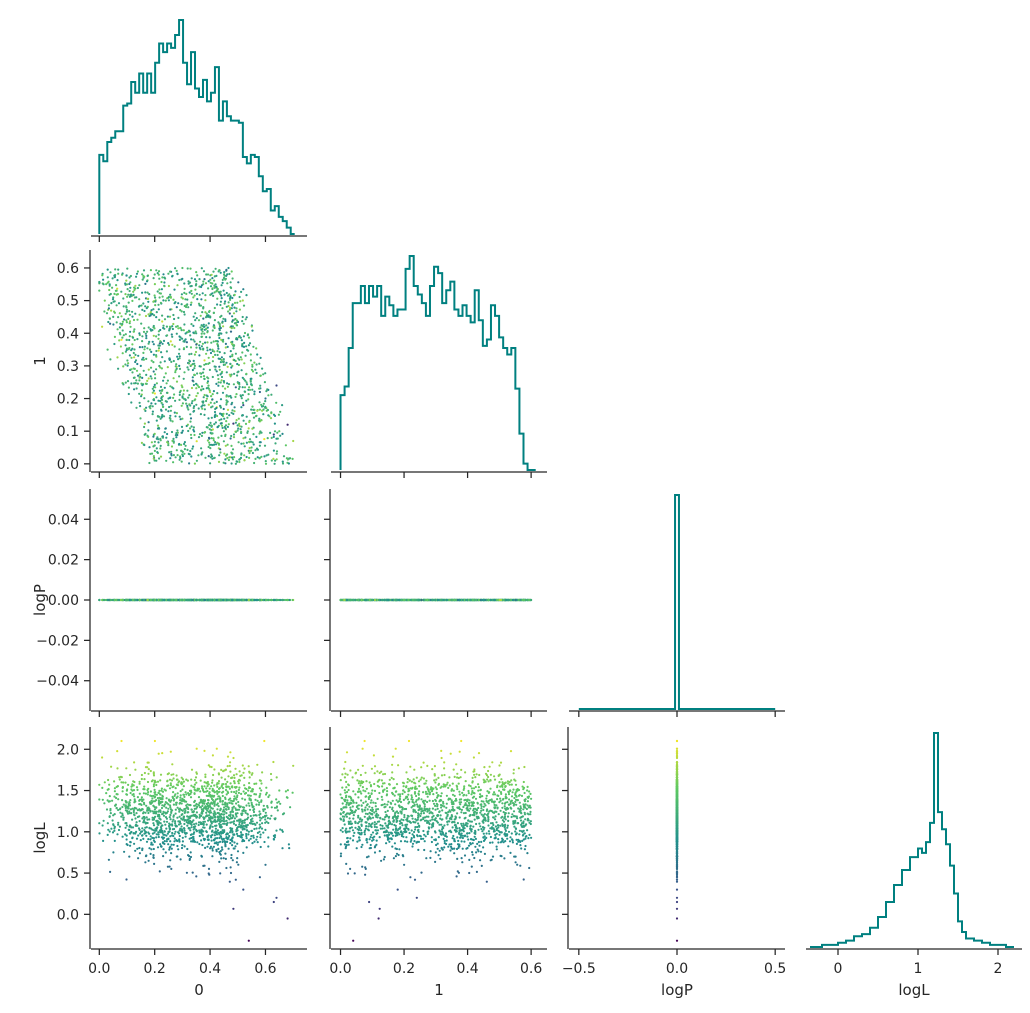 The height and width of the screenshot is (1013, 1030). Describe the element at coordinates (57, 682) in the screenshot. I see `y-tick-label: −0.04` at that location.